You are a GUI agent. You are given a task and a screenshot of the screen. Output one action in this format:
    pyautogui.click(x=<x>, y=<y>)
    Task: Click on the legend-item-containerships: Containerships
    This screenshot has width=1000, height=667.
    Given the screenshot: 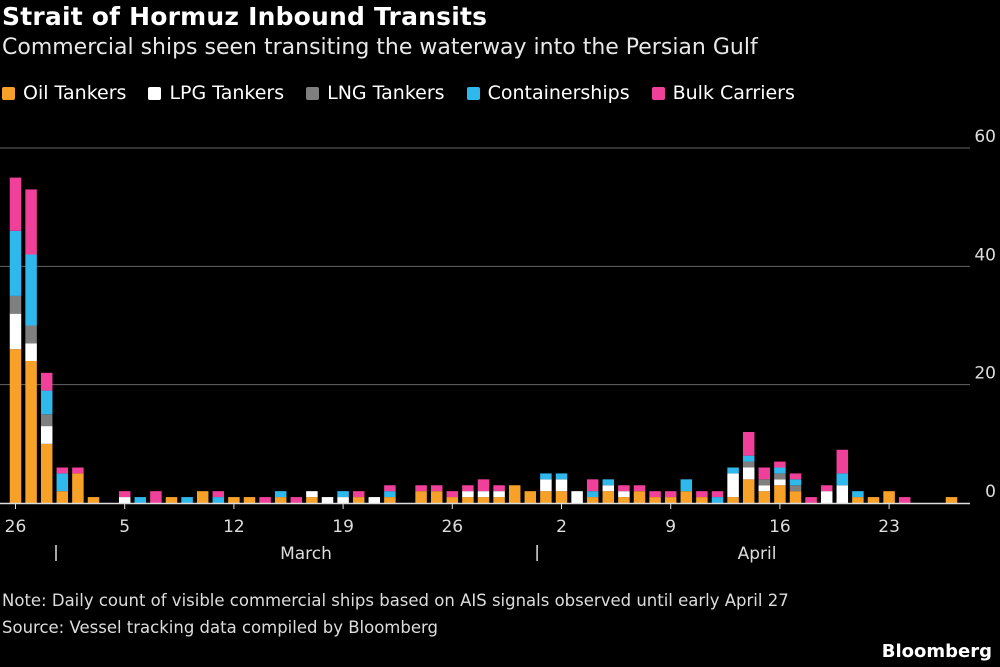 What is the action you would take?
    pyautogui.click(x=548, y=93)
    